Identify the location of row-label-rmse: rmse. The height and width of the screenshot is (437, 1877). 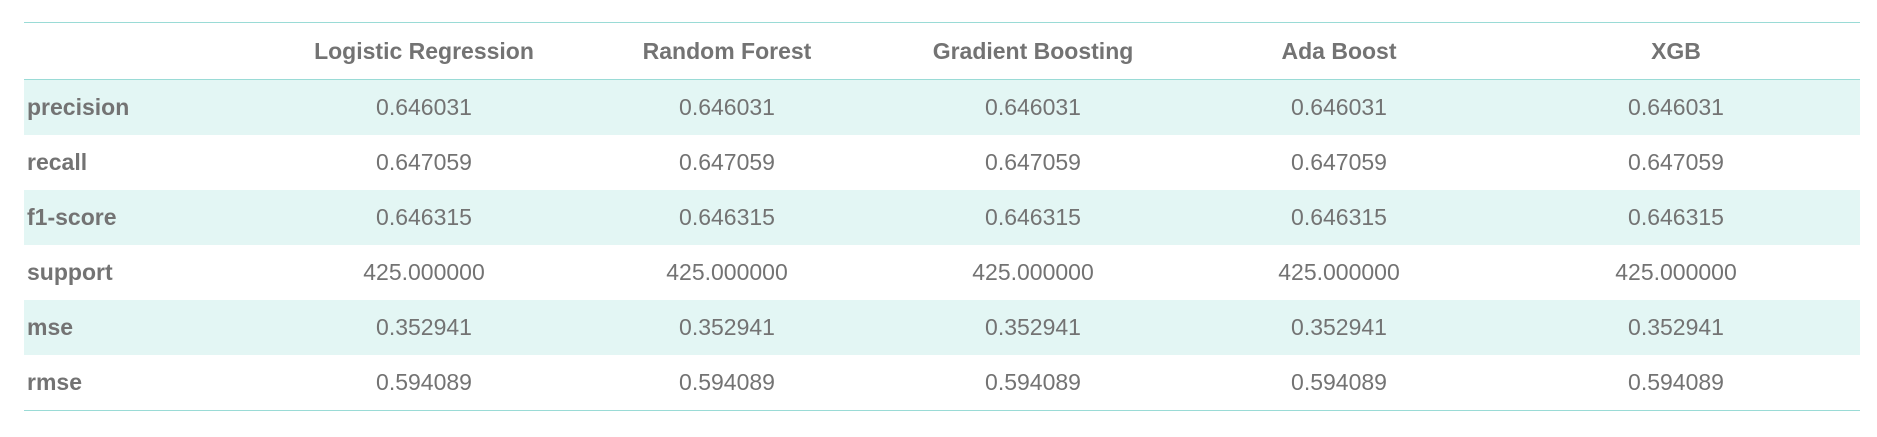
(54, 382).